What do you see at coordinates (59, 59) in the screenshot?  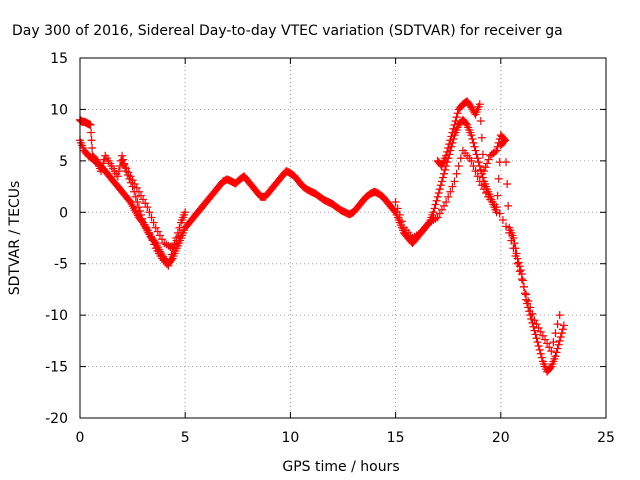 I see `y-tick-label: 15` at bounding box center [59, 59].